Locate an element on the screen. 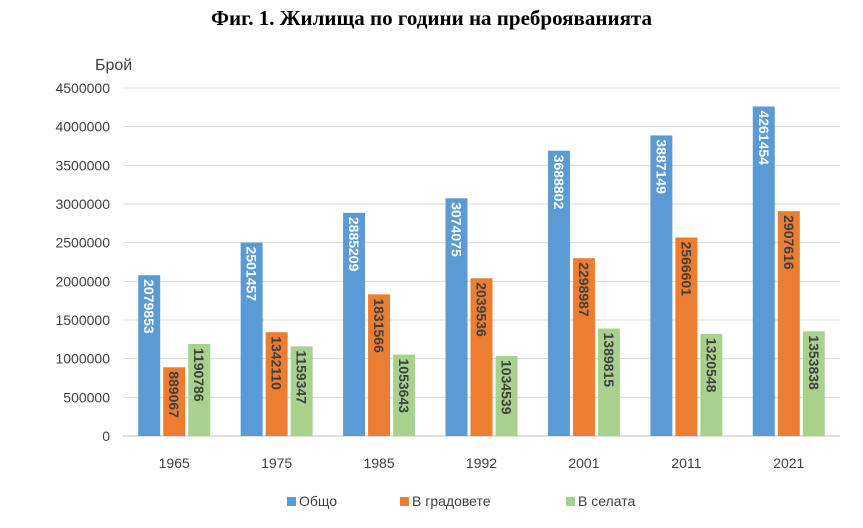 The image size is (863, 528). data-label: 1389815 is located at coordinates (609, 360).